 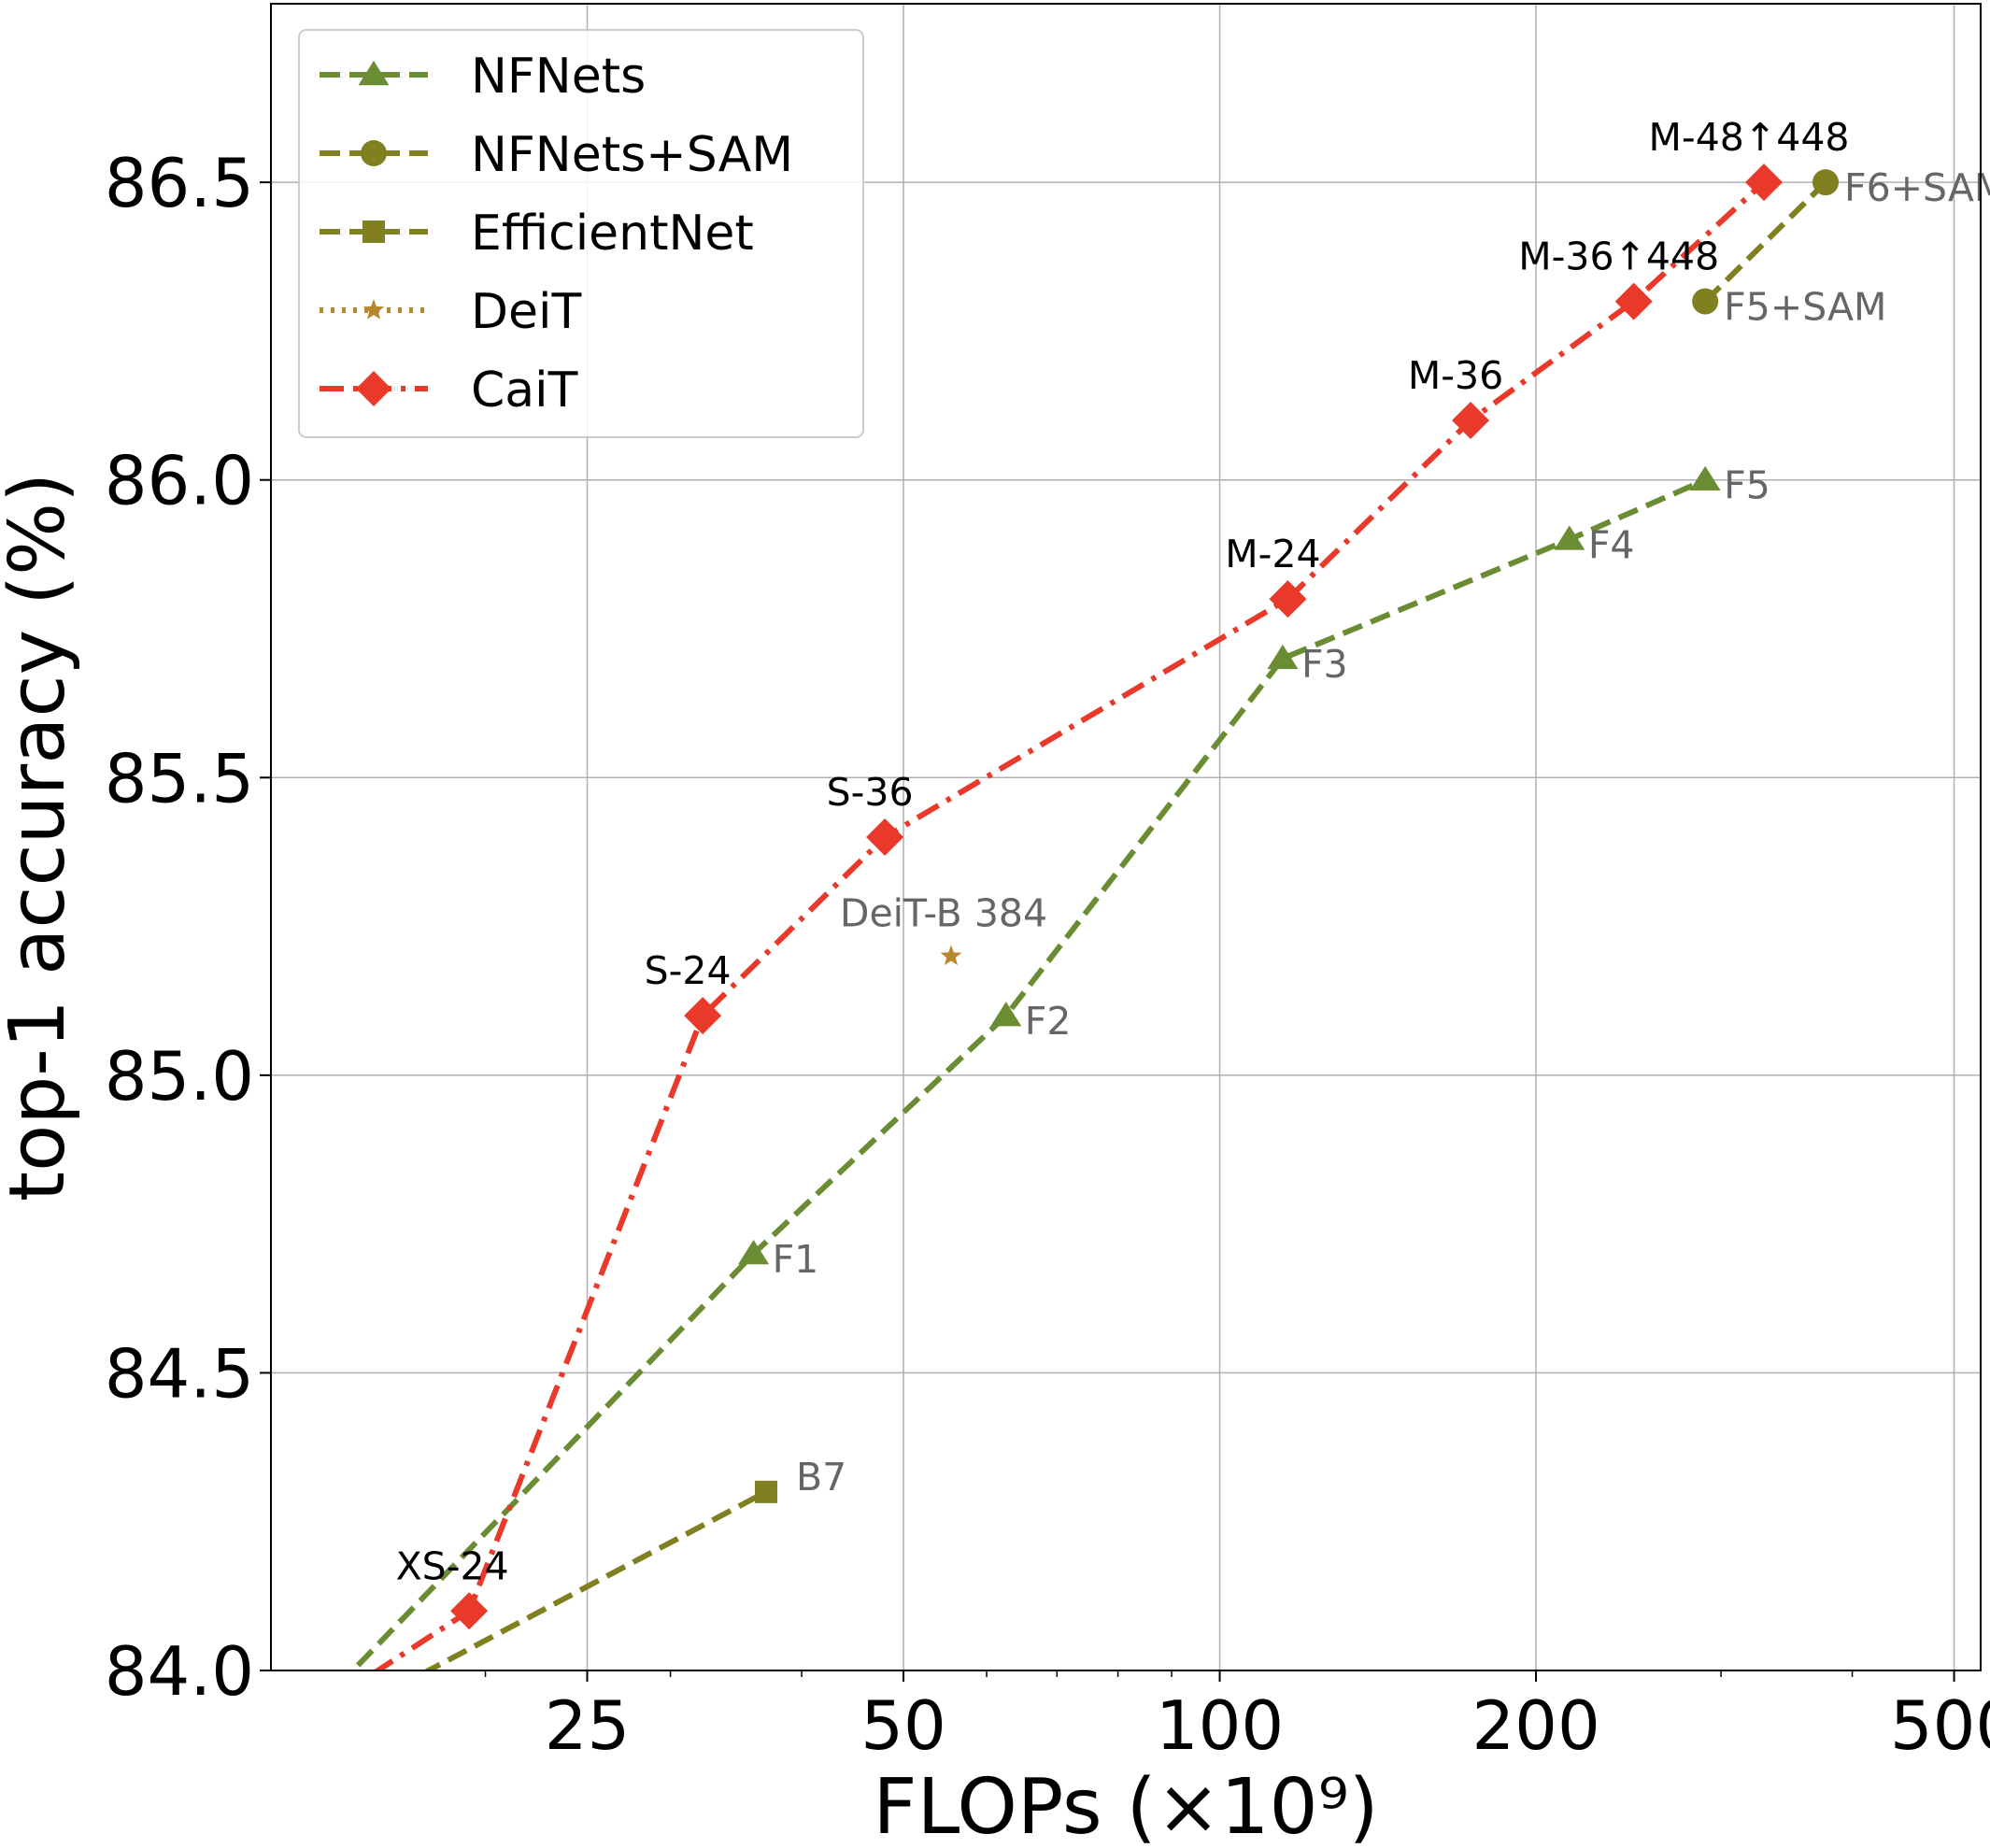 What do you see at coordinates (1325, 664) in the screenshot?
I see `point-label: F3` at bounding box center [1325, 664].